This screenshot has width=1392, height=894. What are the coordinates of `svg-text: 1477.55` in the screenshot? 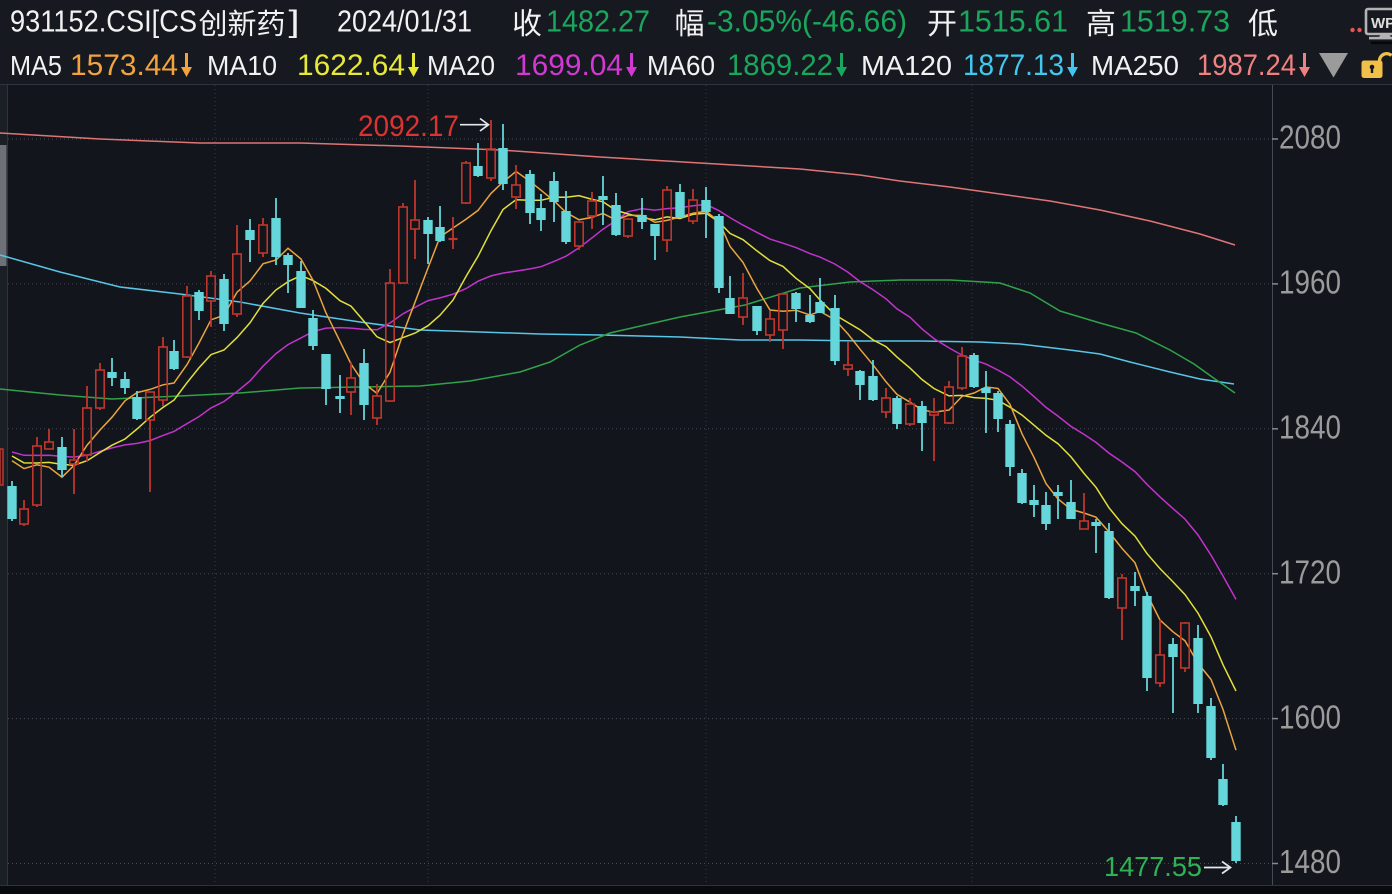 It's located at (1153, 866).